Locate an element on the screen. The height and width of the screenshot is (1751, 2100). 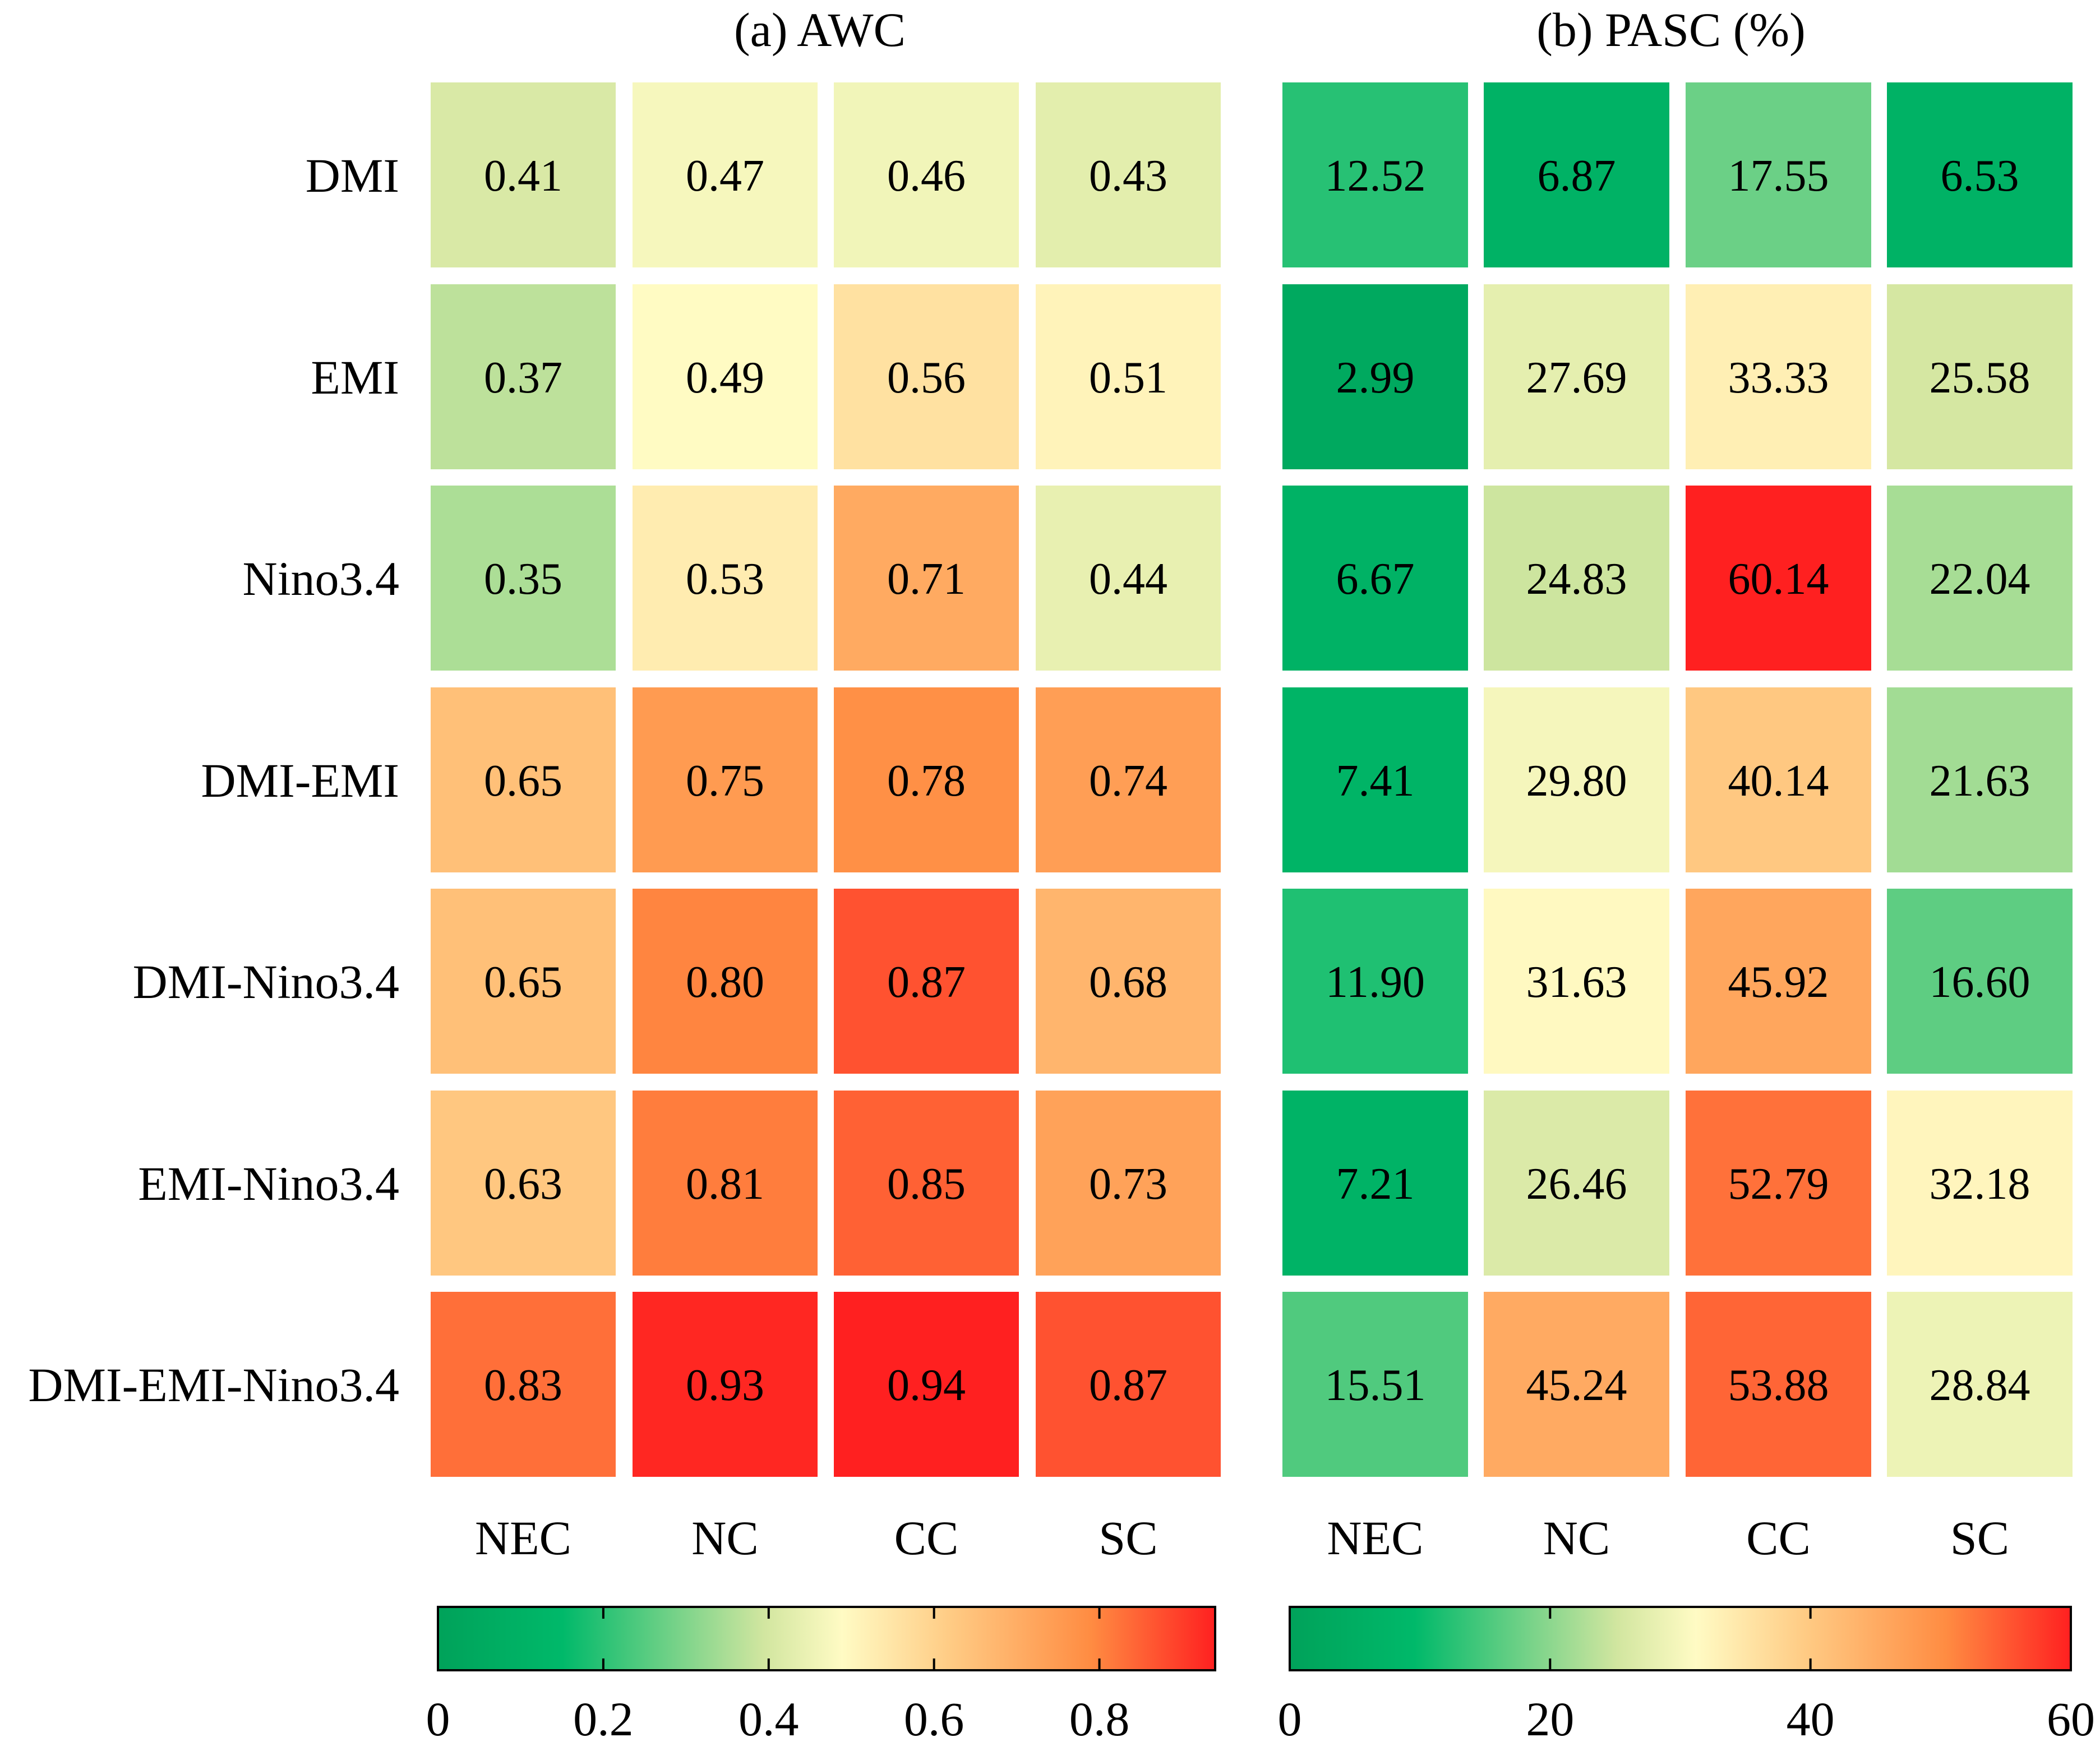
awc-cell: 0.80 is located at coordinates (725, 982).